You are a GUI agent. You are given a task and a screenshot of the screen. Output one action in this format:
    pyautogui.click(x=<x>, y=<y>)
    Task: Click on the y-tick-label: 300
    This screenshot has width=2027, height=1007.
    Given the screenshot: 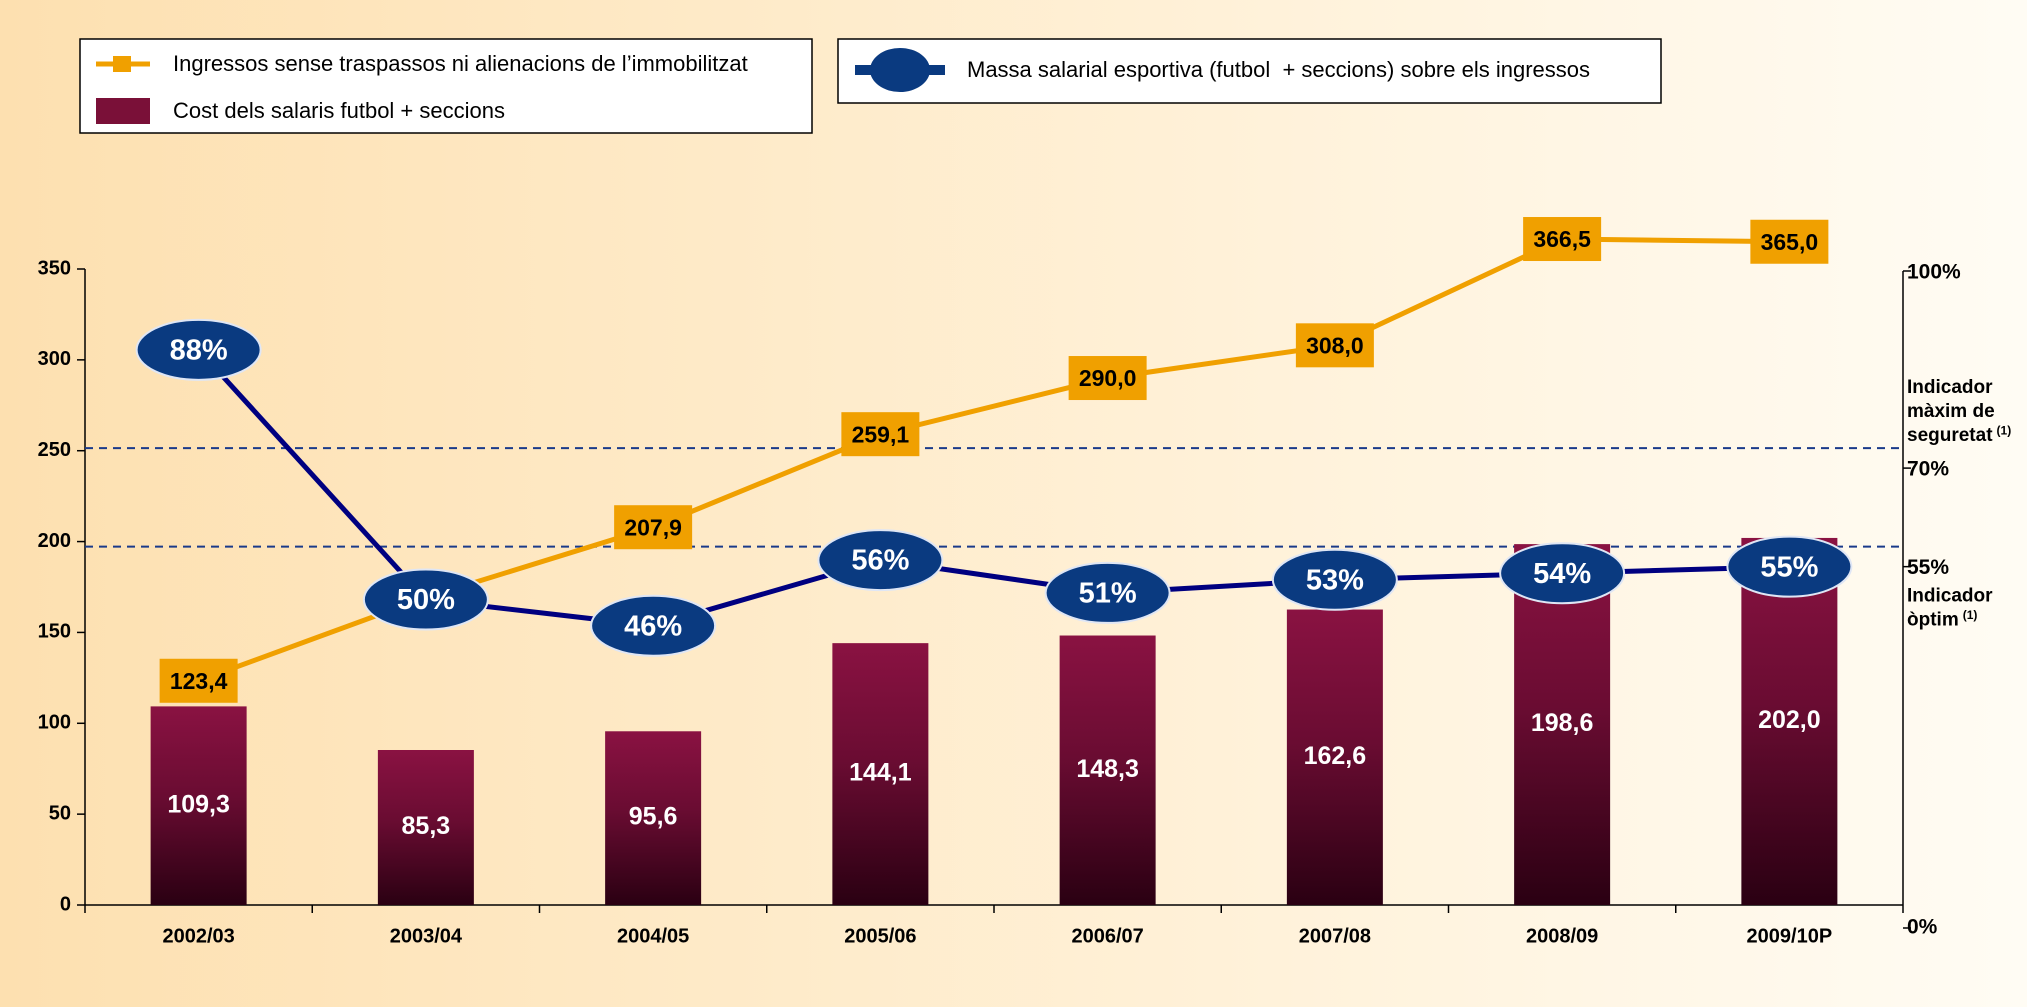 What is the action you would take?
    pyautogui.click(x=54, y=359)
    